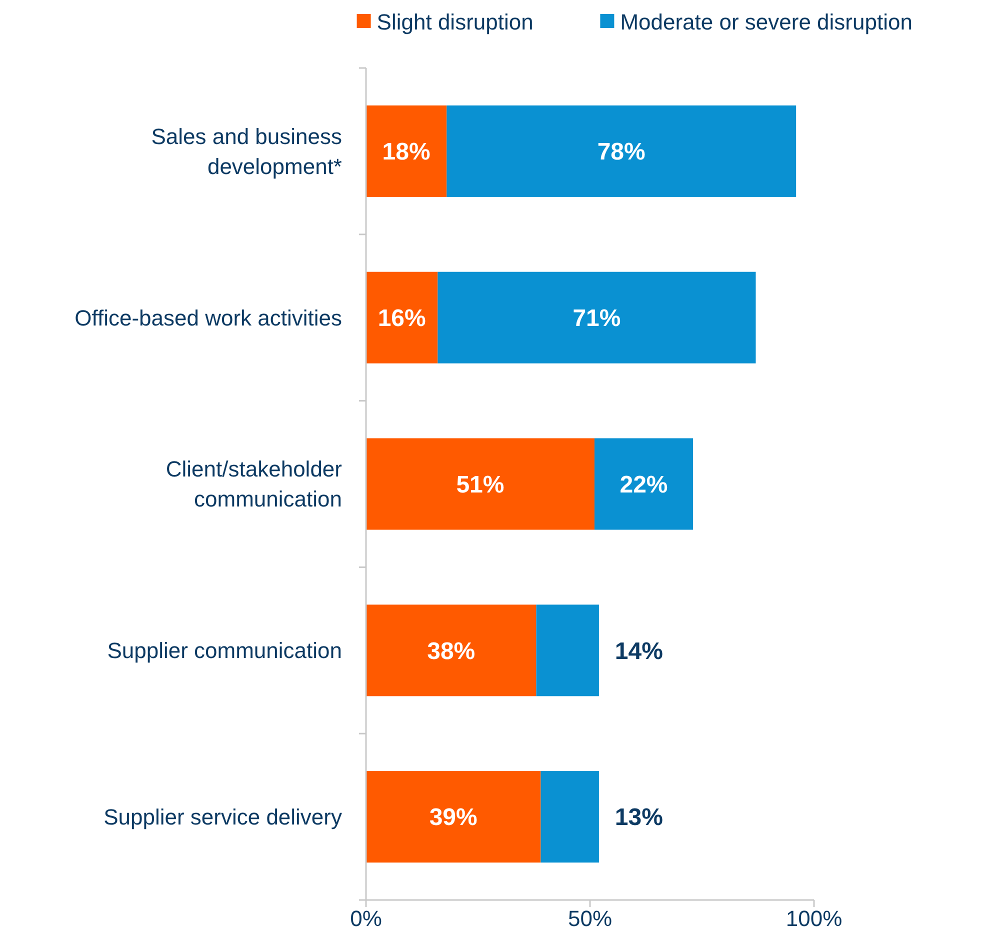  I want to click on data-label: 38%, so click(451, 651).